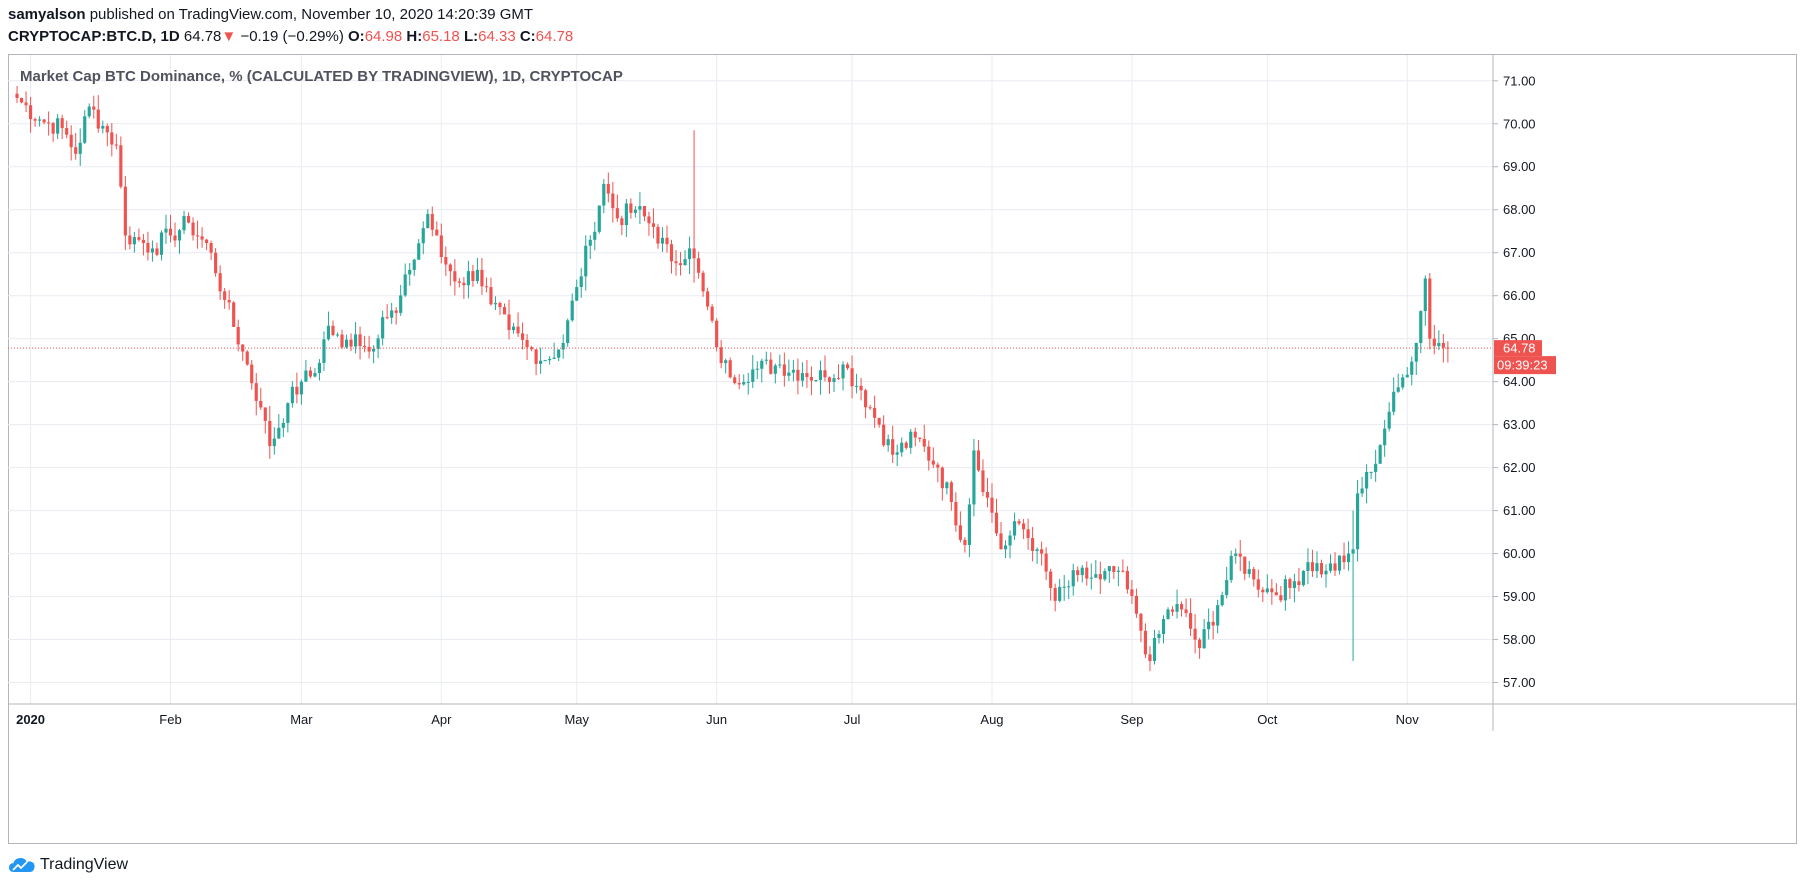  Describe the element at coordinates (47, 14) in the screenshot. I see `author-name: samyalson` at that location.